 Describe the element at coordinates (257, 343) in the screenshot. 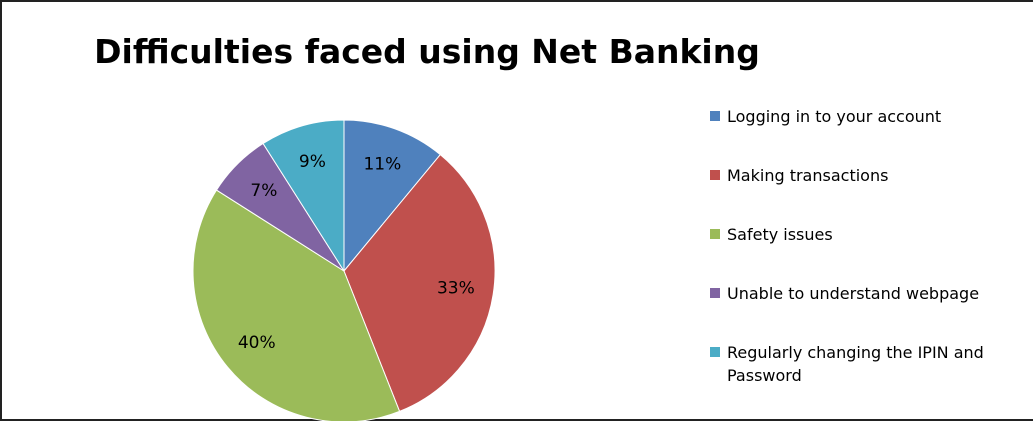

I see `slice-data-label: 40%` at that location.